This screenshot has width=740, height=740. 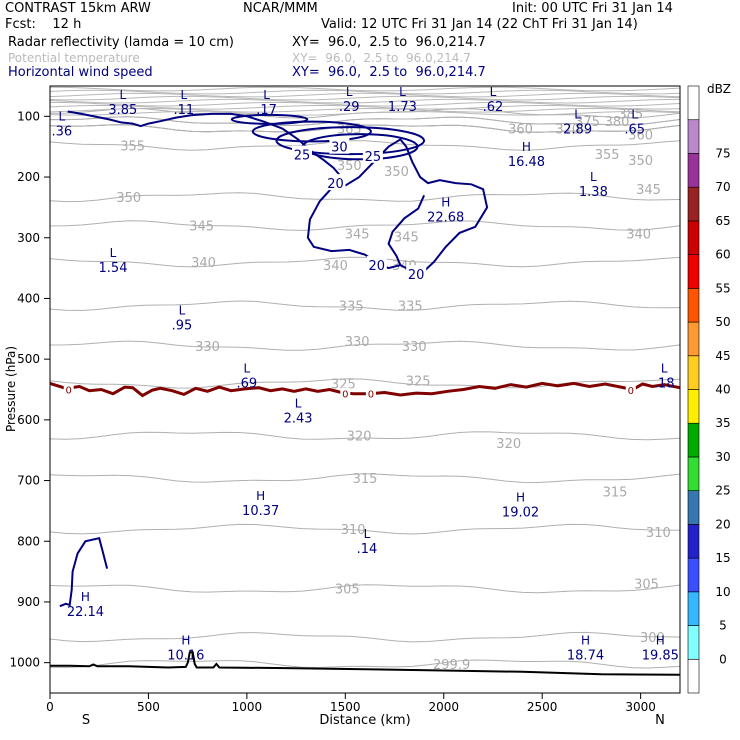 I want to click on x-axis-label: Distance (km), so click(x=364, y=720).